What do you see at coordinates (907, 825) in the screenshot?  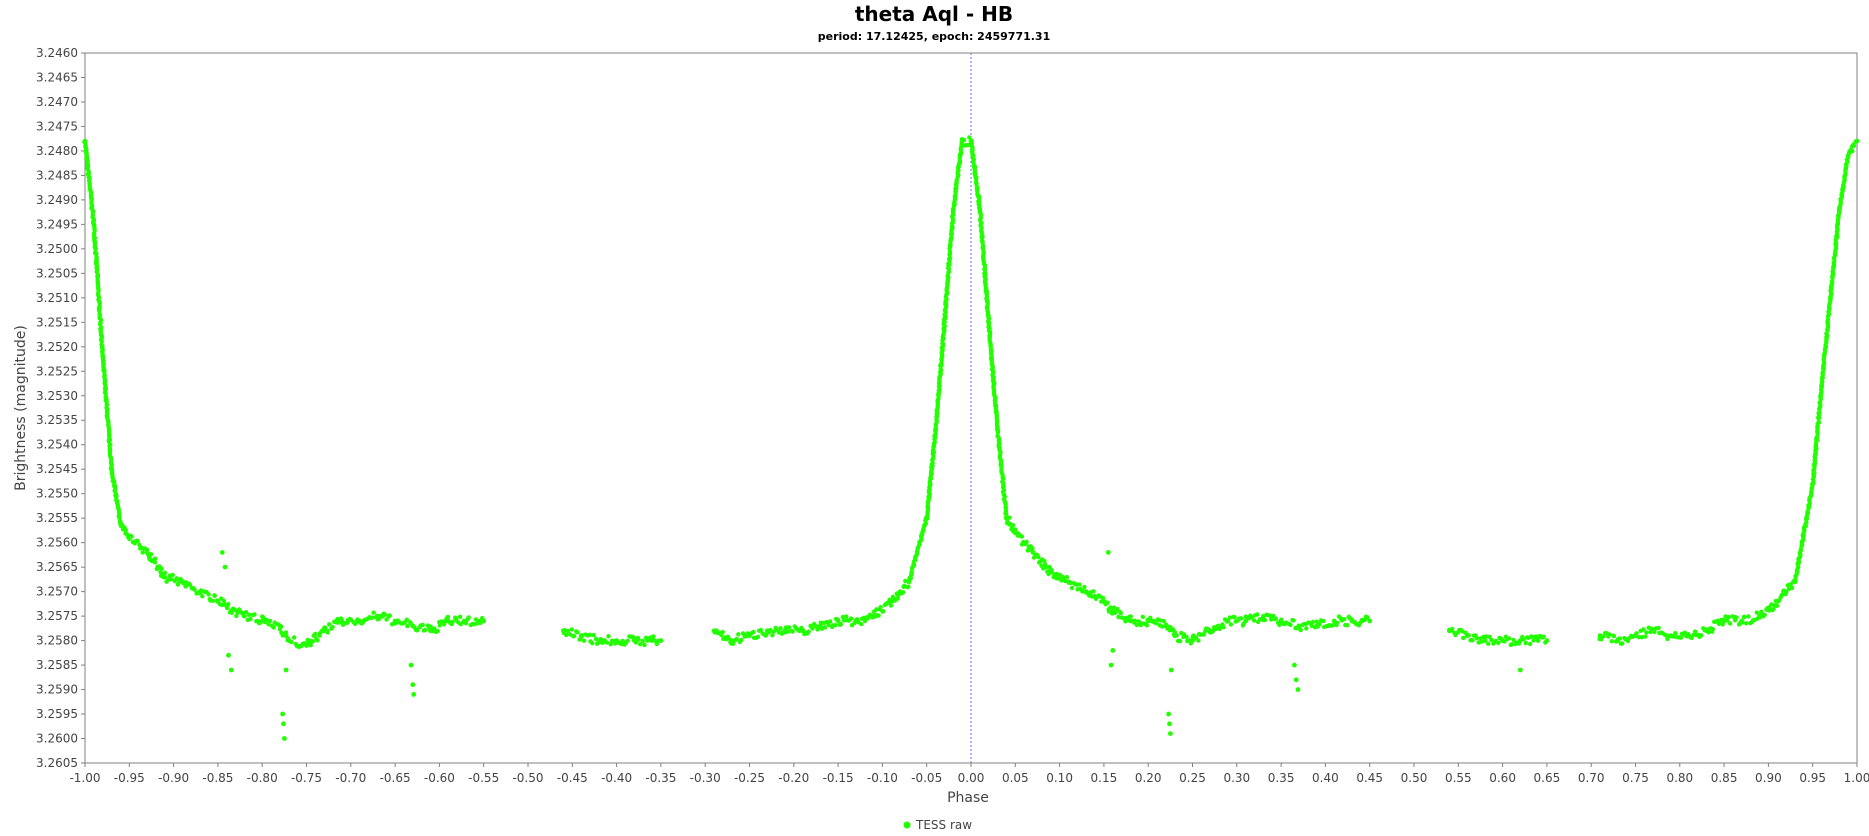 I see `legend-marker` at bounding box center [907, 825].